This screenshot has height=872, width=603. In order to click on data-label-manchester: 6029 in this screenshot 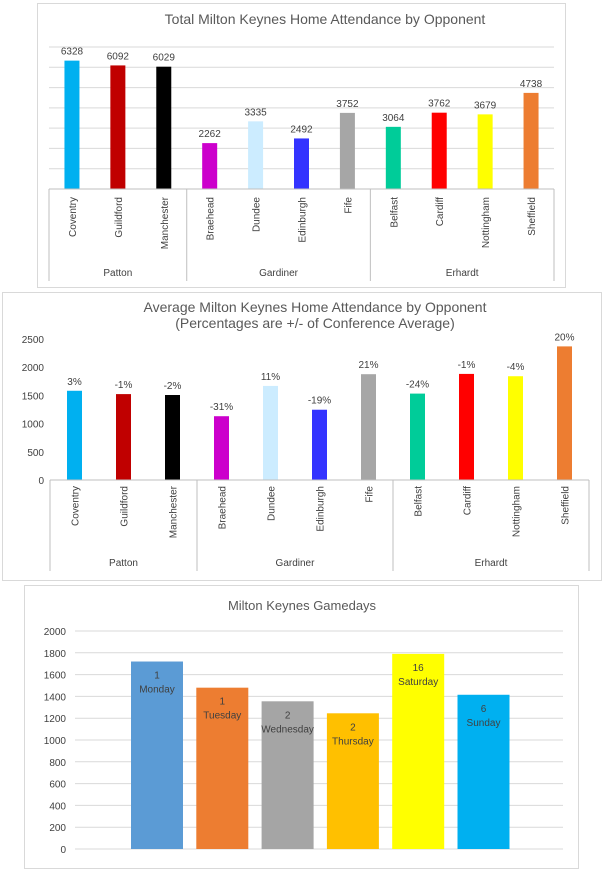, I will do `click(164, 58)`.